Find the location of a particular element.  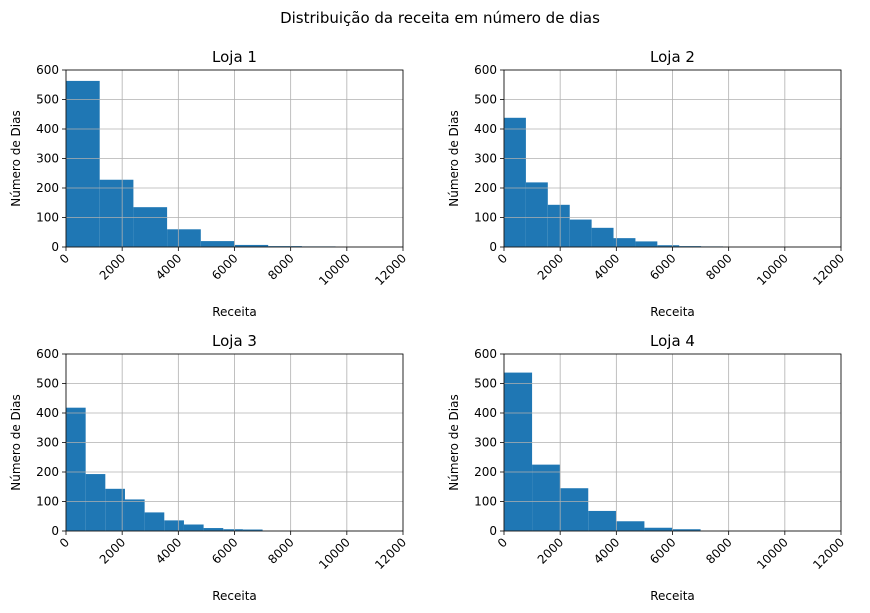

subplot-title: Loja 4 is located at coordinates (672, 341).